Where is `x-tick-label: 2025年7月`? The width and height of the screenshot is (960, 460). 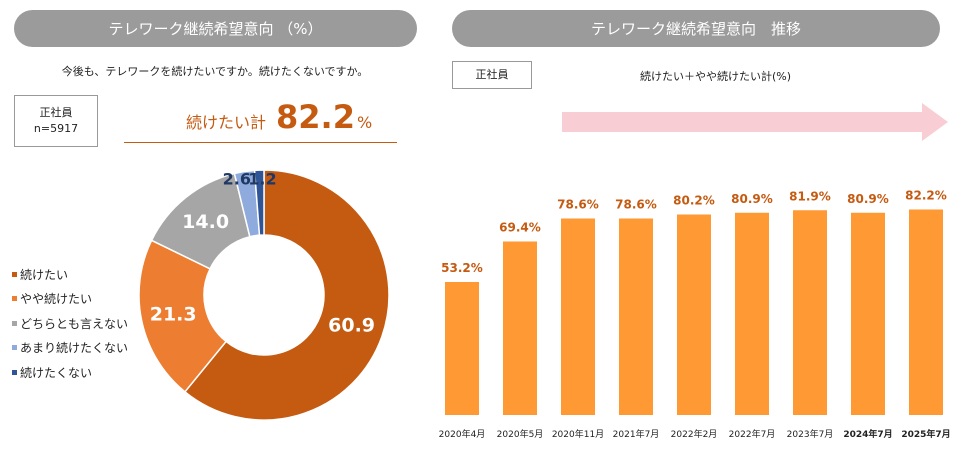
x-tick-label: 2025年7月 is located at coordinates (925, 434).